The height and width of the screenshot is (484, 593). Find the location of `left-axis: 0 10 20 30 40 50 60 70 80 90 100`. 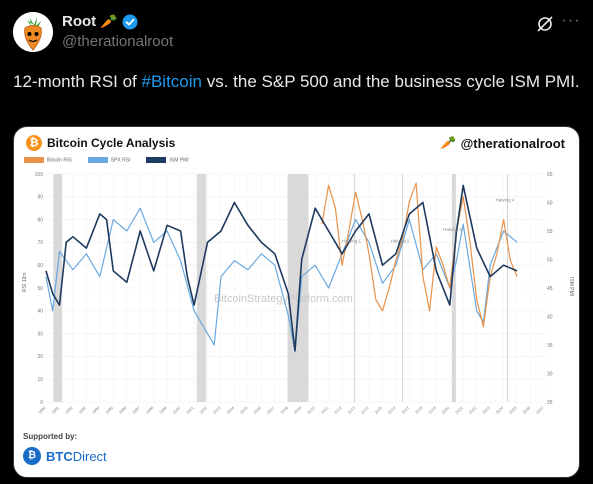

left-axis: 0 10 20 30 40 50 60 70 80 90 100 is located at coordinates (39, 289).